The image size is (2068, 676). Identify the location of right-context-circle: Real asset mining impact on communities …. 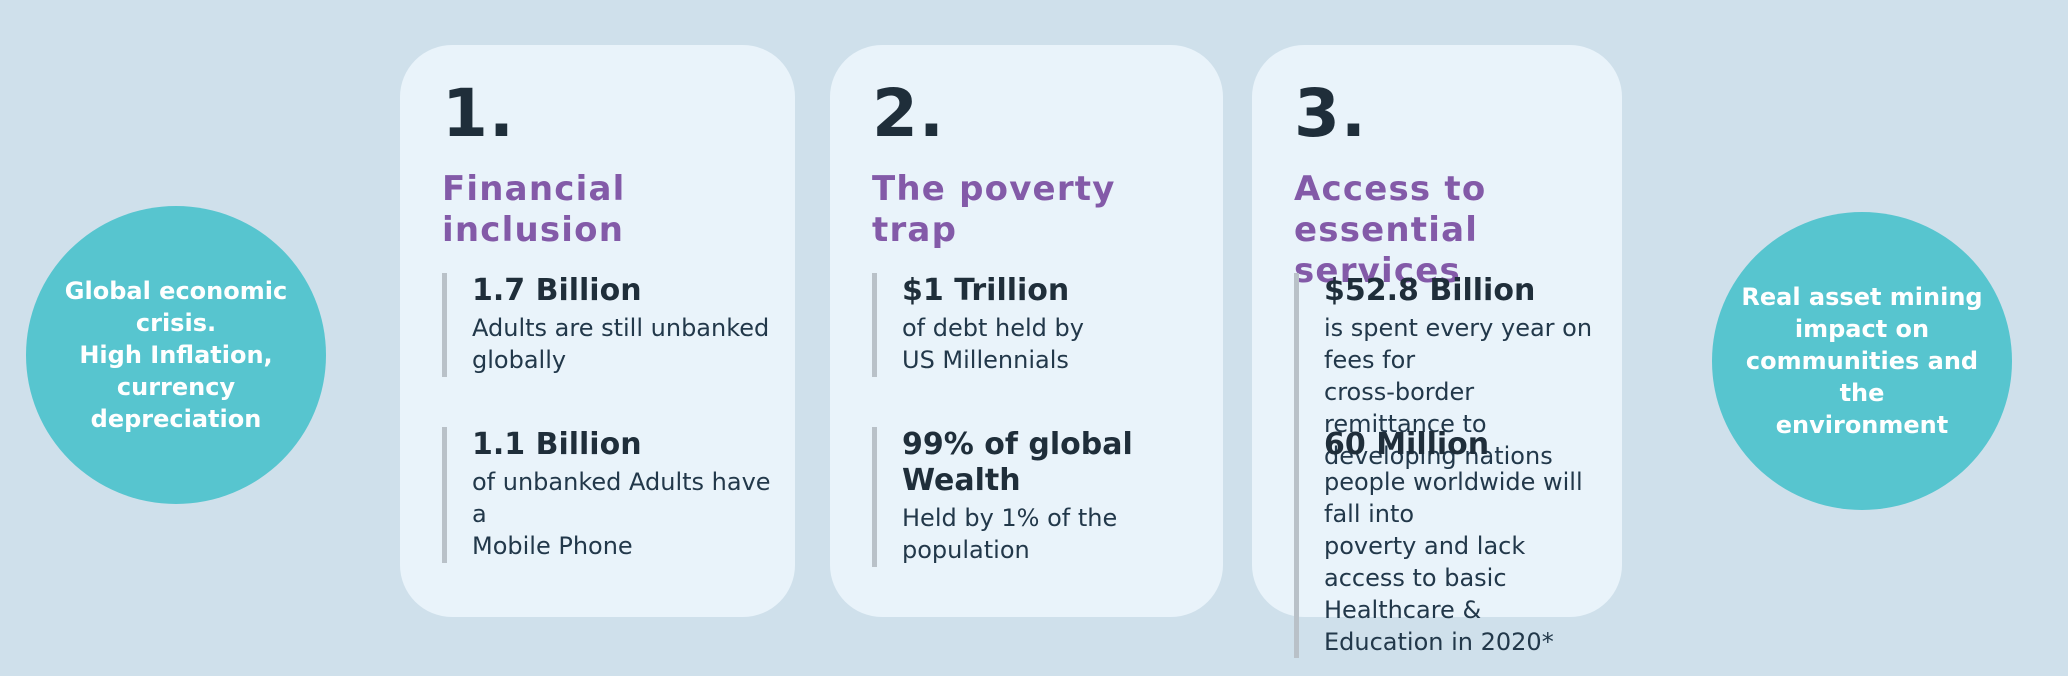
(1862, 361).